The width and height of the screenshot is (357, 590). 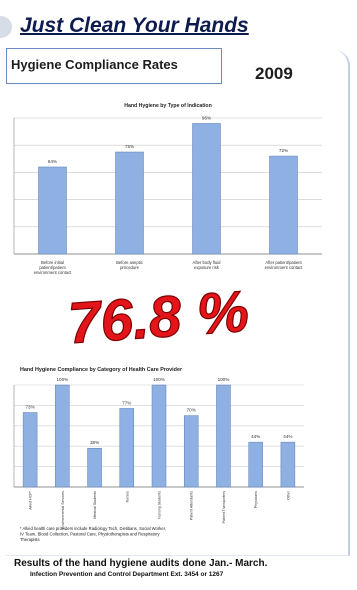 What do you see at coordinates (129, 265) in the screenshot?
I see `chart1-category-label: Before aseptic procedure` at bounding box center [129, 265].